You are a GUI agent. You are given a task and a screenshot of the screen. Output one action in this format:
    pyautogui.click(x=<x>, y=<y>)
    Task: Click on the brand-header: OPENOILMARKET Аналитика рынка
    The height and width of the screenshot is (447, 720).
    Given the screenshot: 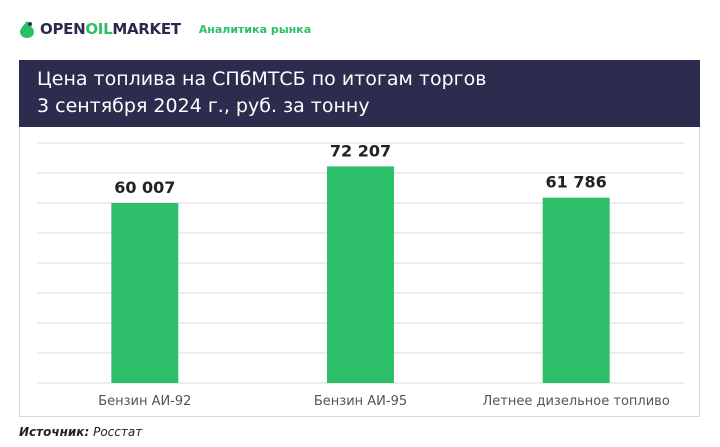 What is the action you would take?
    pyautogui.click(x=164, y=29)
    